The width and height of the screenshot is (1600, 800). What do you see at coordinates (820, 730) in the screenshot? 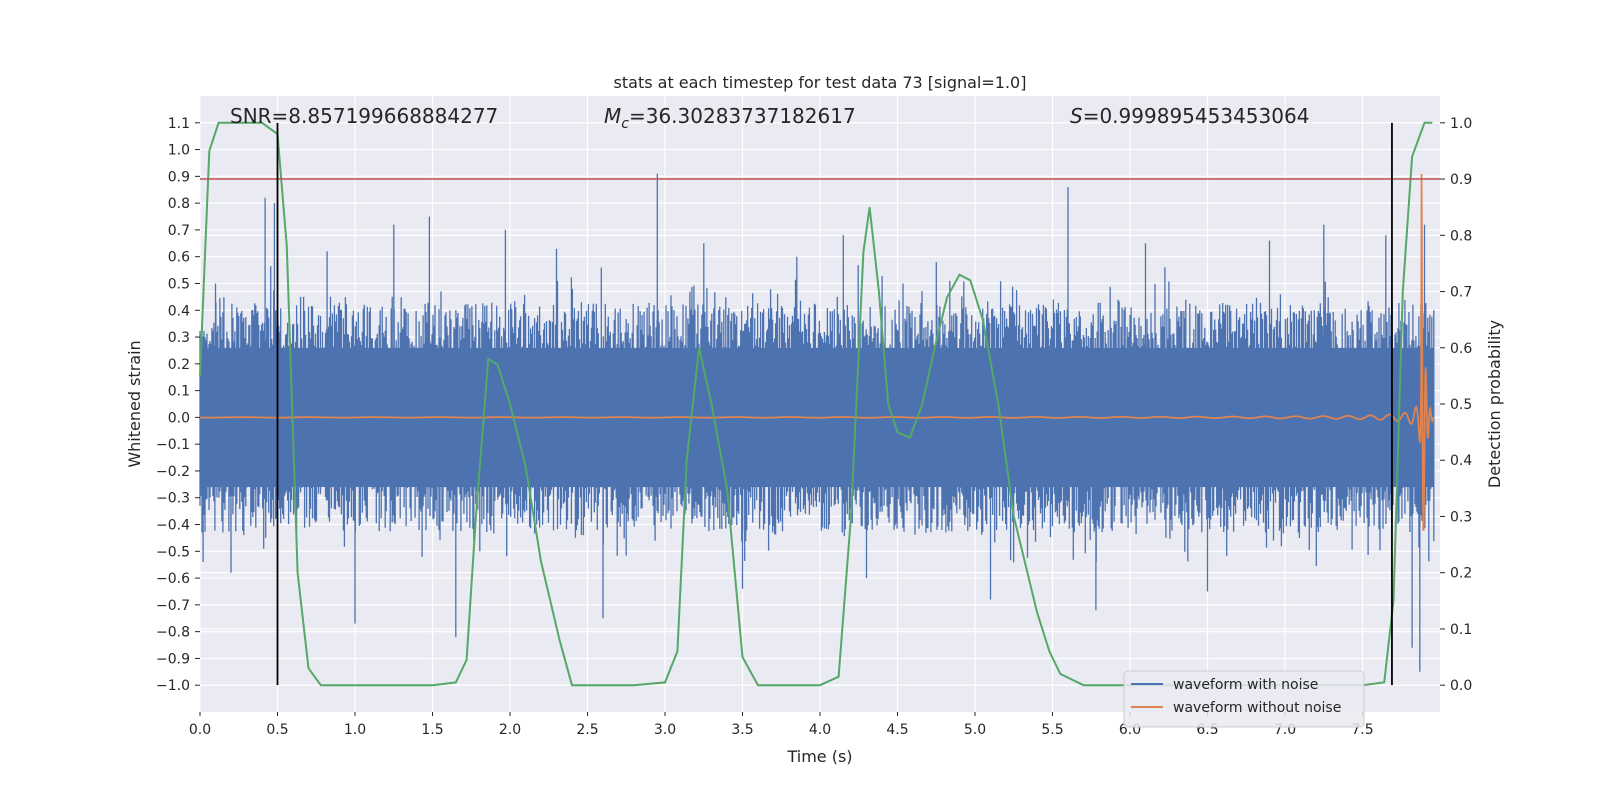
I see `x-tick-label: 4.0` at bounding box center [820, 730].